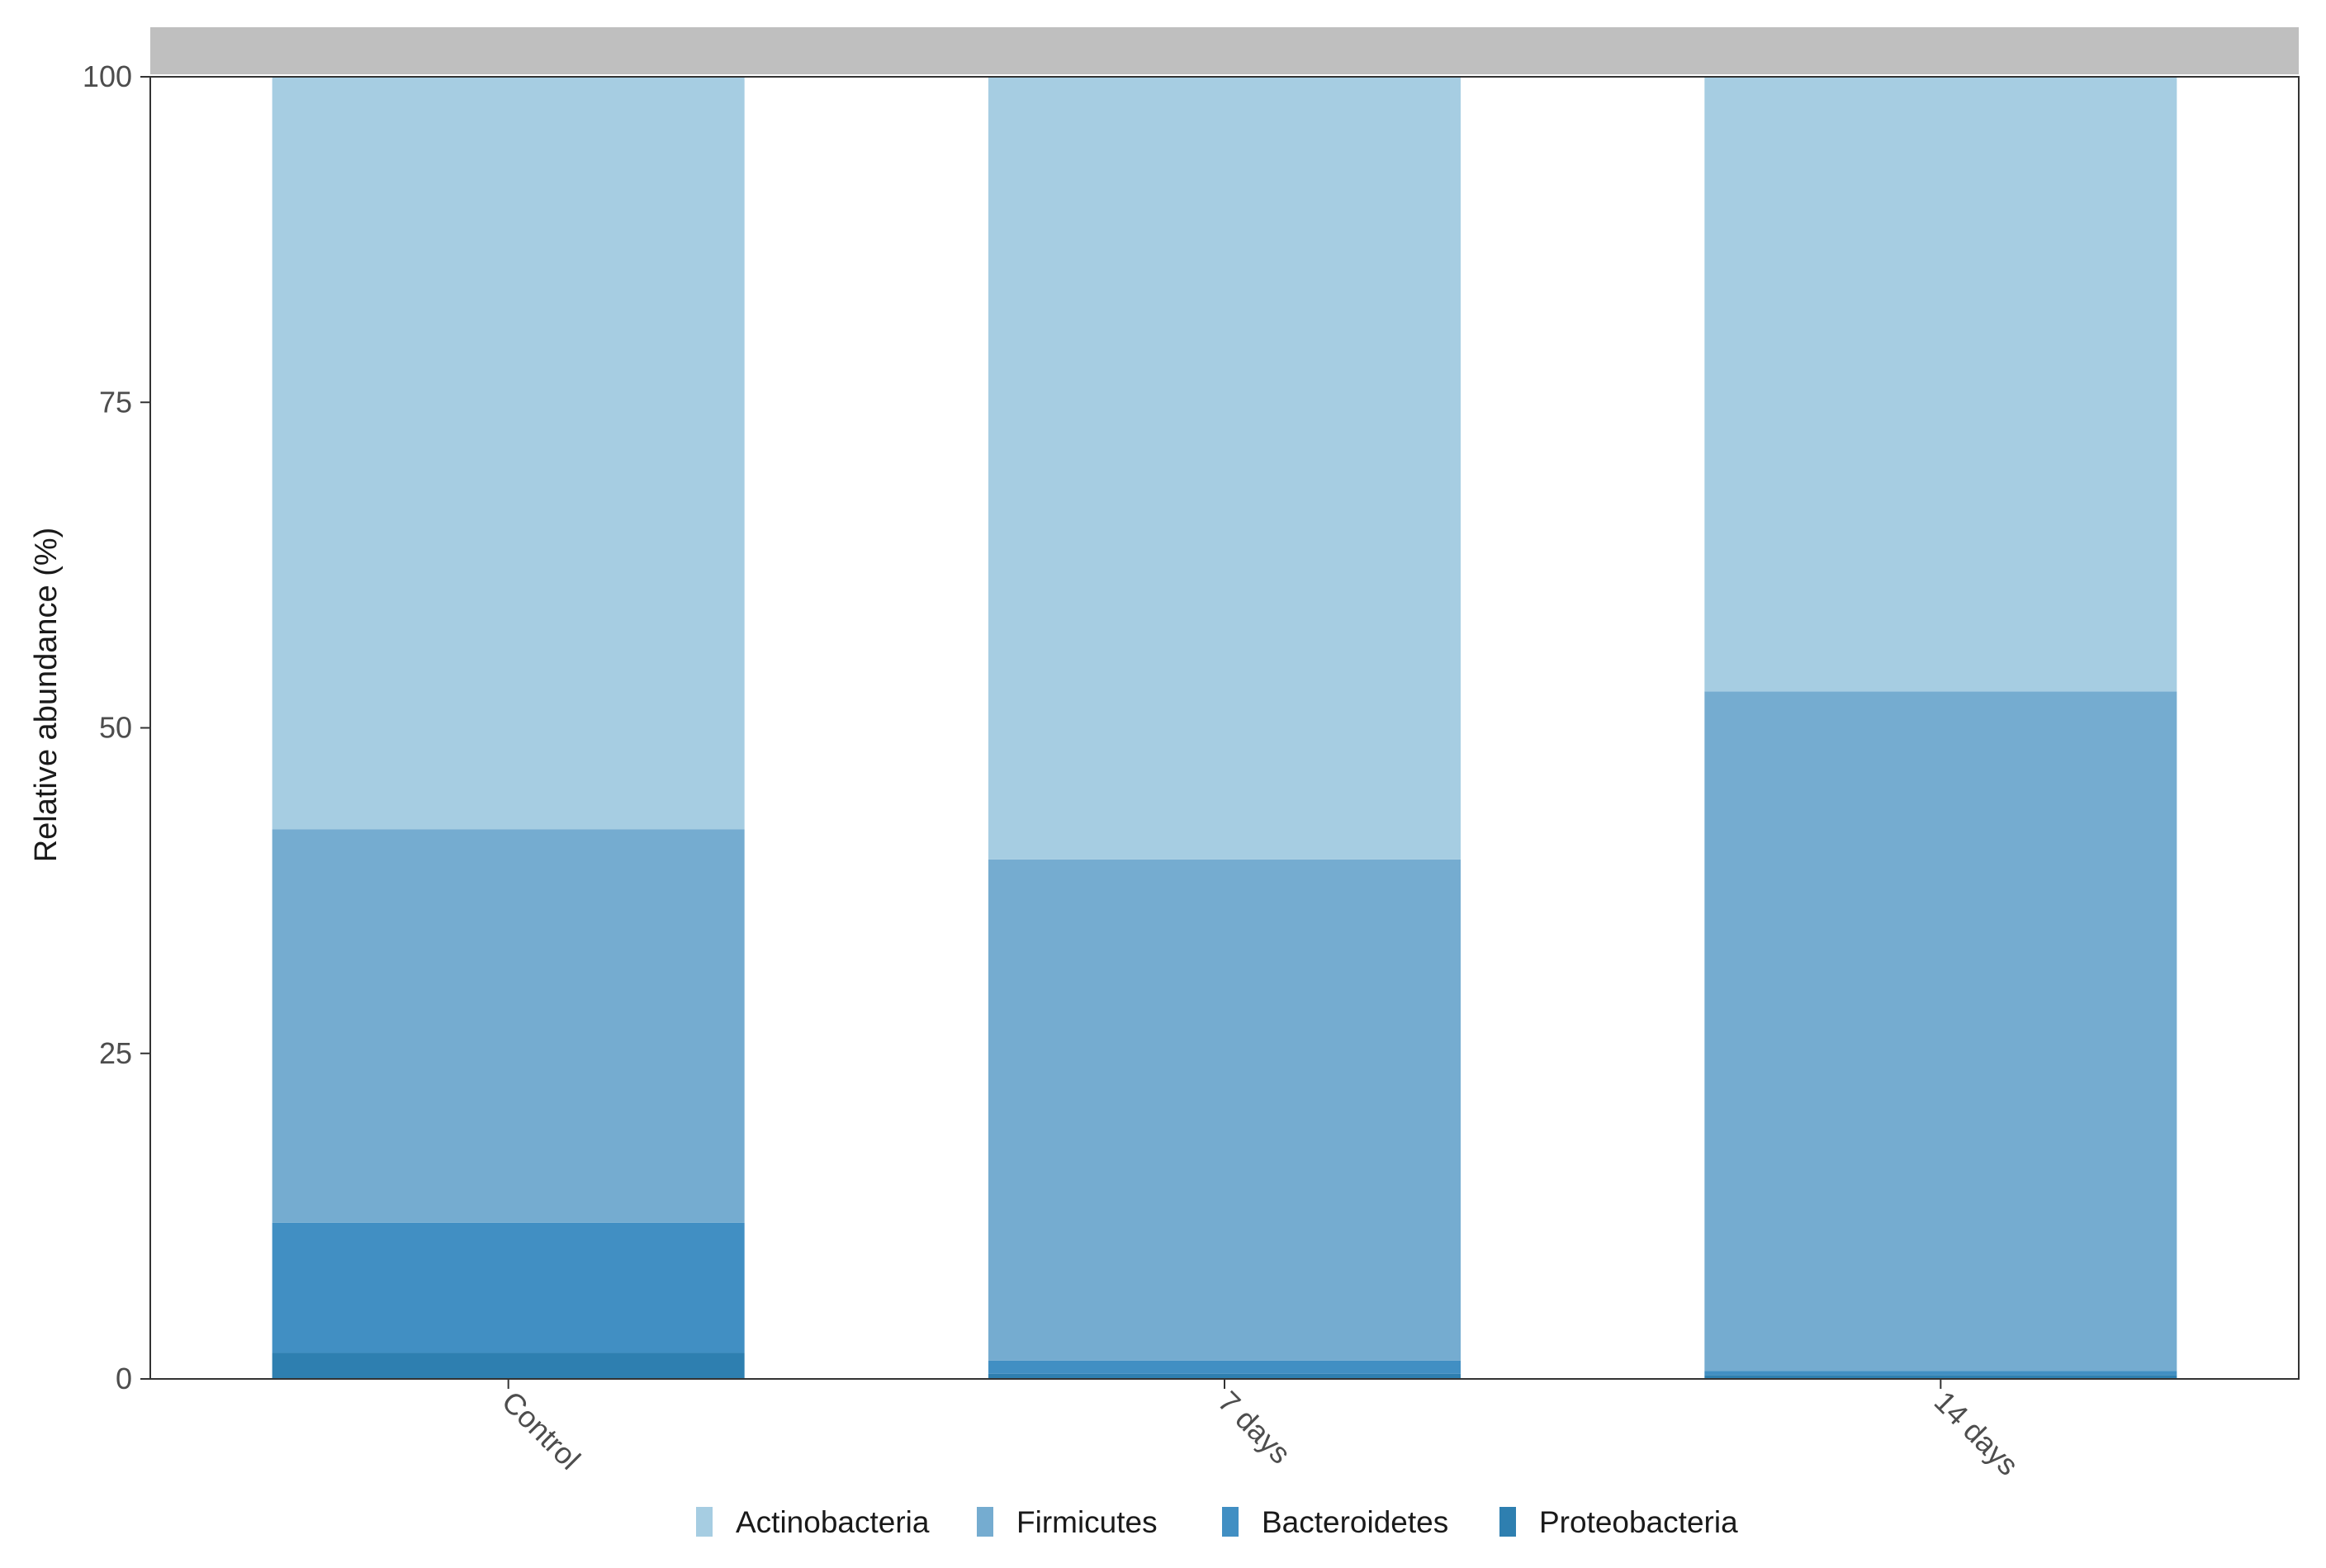 The image size is (2326, 1568). I want to click on legend-label-firmicutes: Firmicutes, so click(1087, 1522).